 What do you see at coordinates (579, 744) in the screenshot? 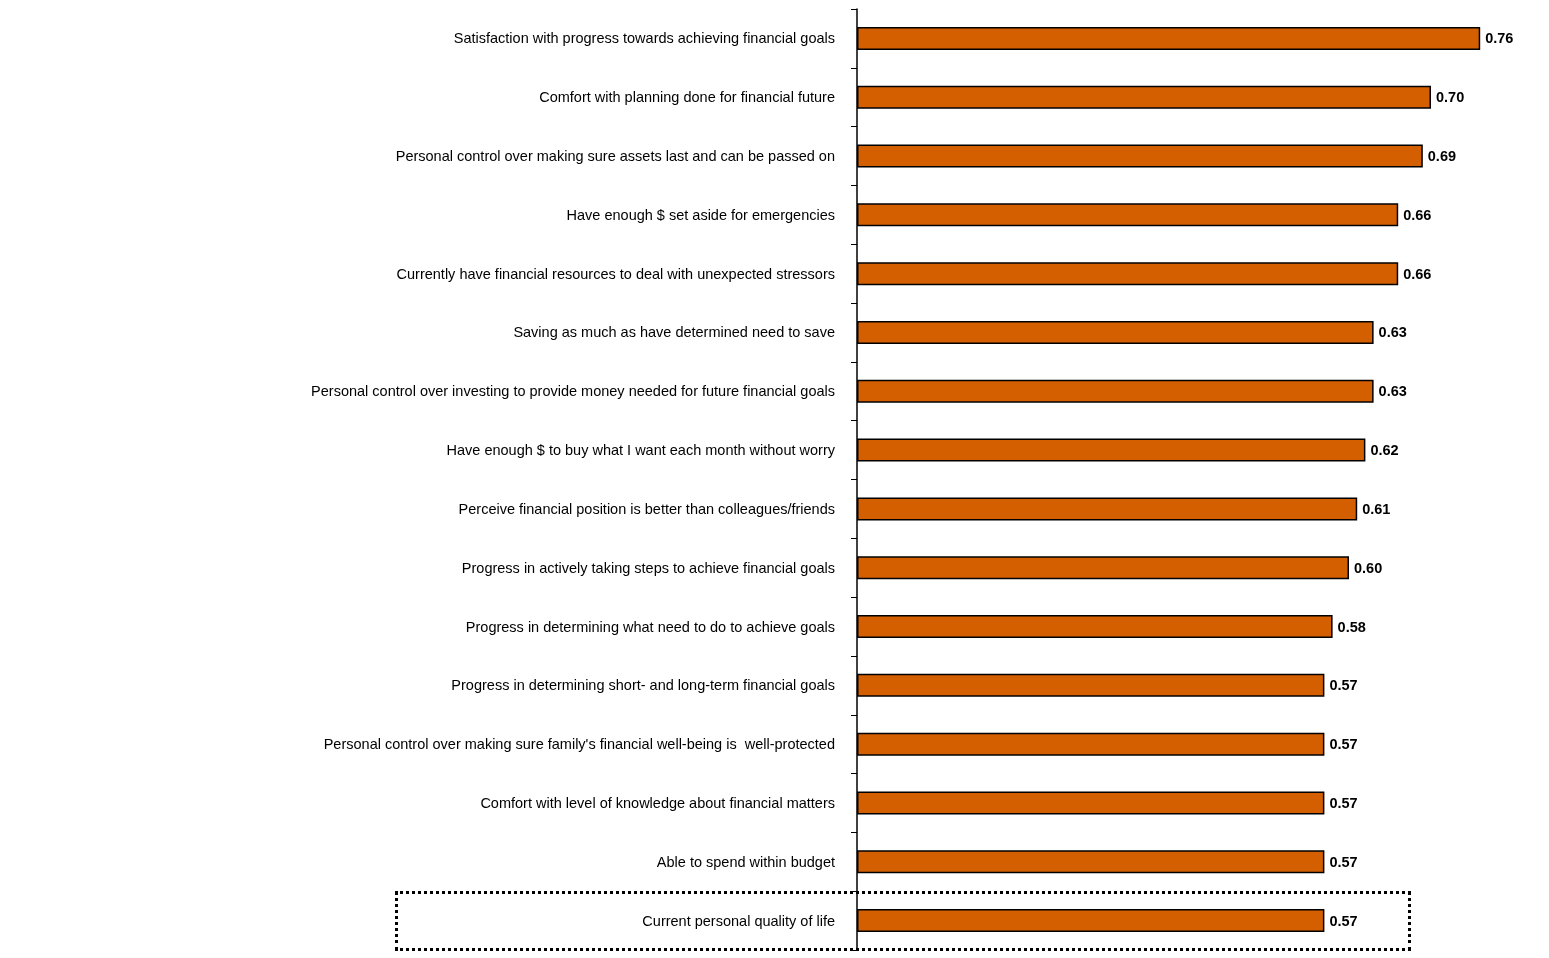
I see `y-tick-label: Personal control over making sure family's financial well-being is well-protected` at bounding box center [579, 744].